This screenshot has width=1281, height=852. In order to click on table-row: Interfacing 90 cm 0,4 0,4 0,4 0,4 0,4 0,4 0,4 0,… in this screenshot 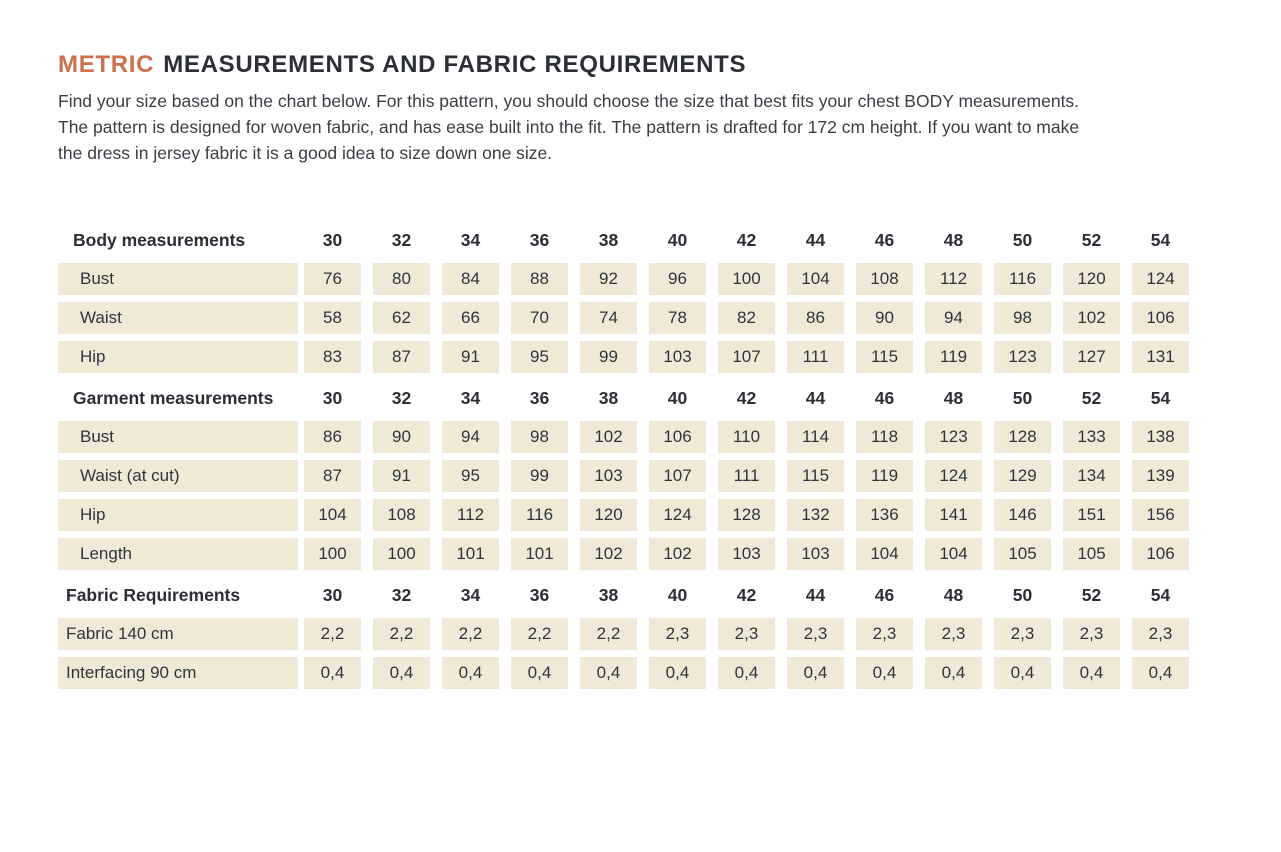, I will do `click(640, 673)`.